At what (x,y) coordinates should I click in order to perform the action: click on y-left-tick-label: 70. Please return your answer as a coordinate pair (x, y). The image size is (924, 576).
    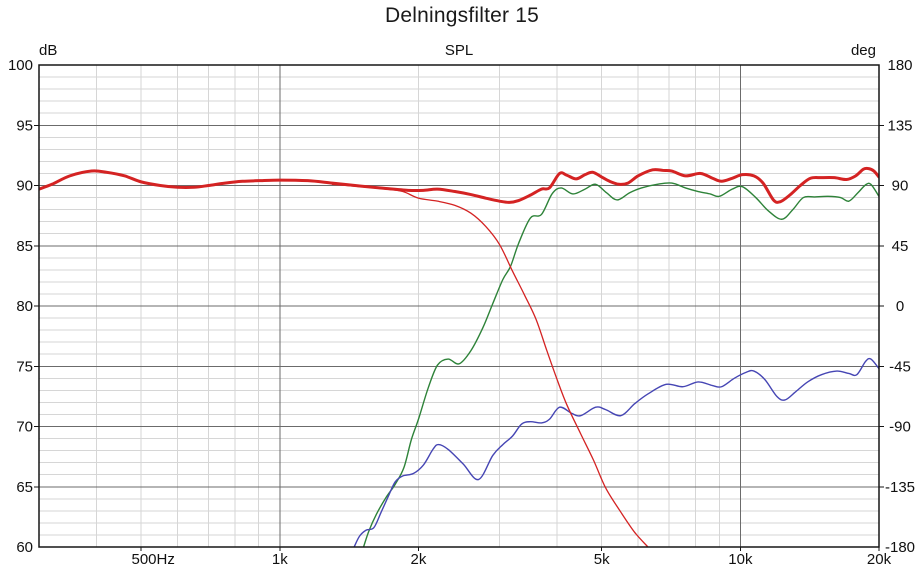
    Looking at the image, I should click on (24, 427).